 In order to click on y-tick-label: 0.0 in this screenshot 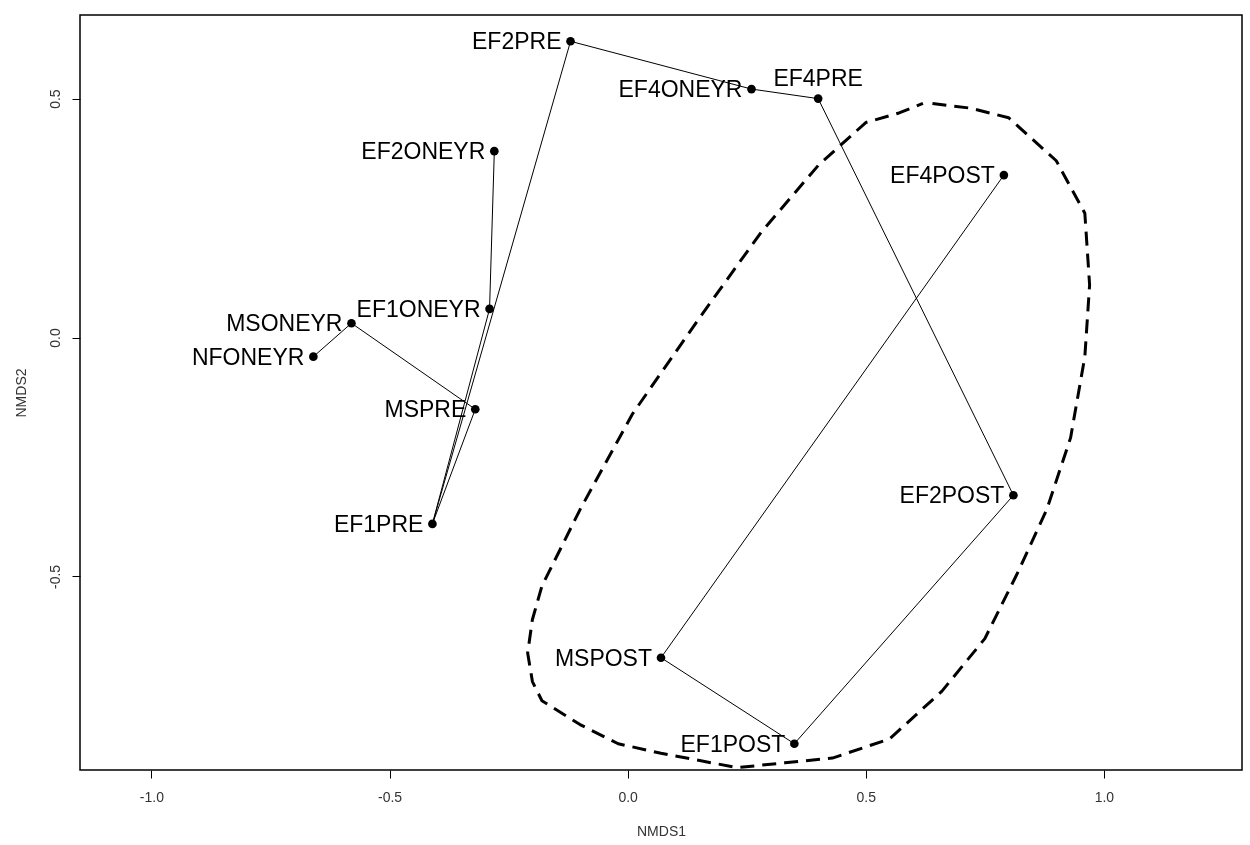, I will do `click(54, 338)`.